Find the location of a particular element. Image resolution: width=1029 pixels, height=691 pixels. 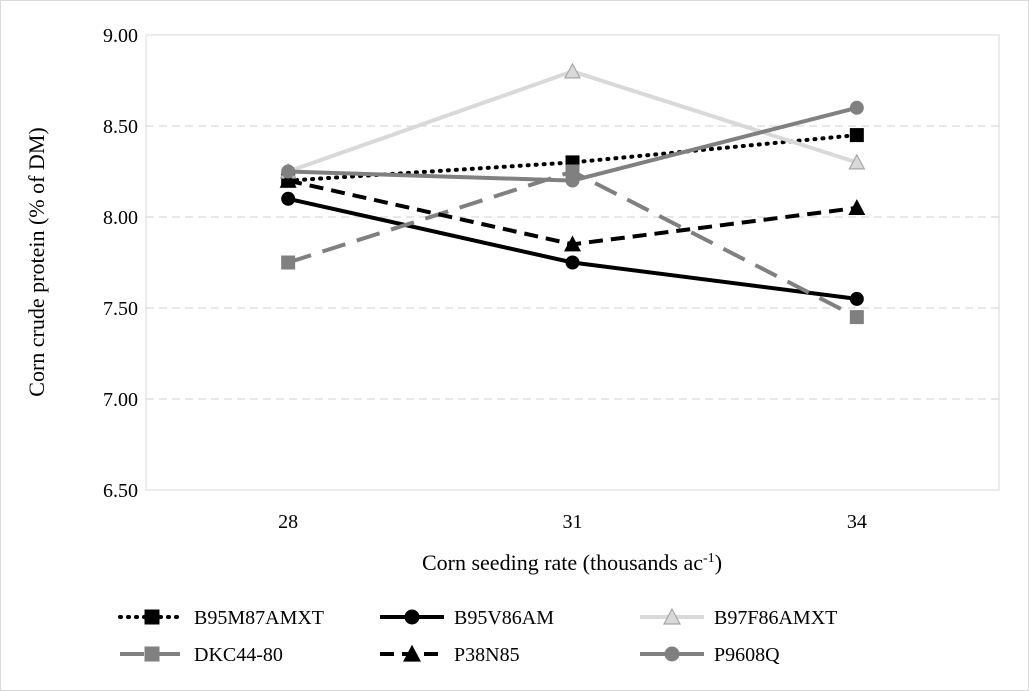

series-b95v86am is located at coordinates (572, 248).